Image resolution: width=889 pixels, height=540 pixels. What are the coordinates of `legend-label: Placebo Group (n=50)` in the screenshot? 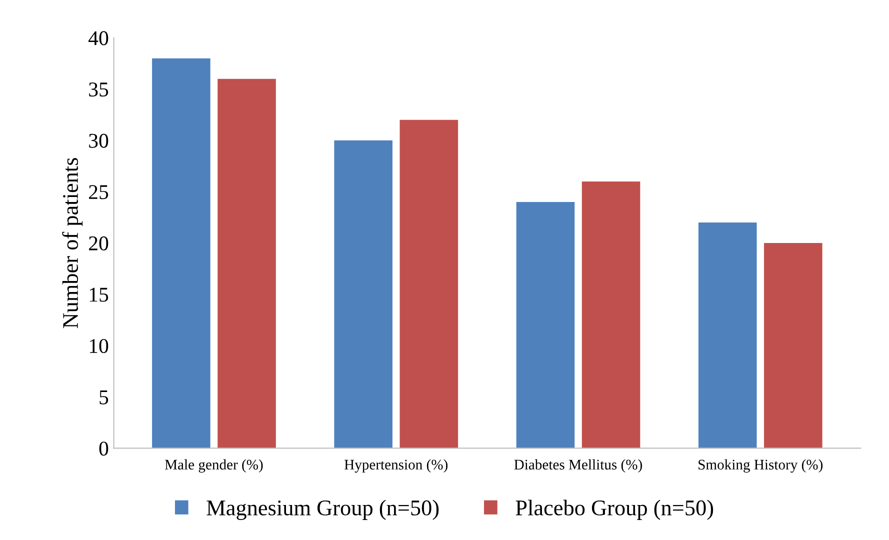 It's located at (615, 510).